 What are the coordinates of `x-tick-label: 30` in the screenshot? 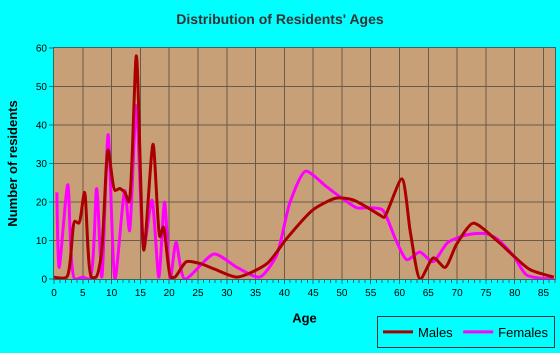 It's located at (227, 293).